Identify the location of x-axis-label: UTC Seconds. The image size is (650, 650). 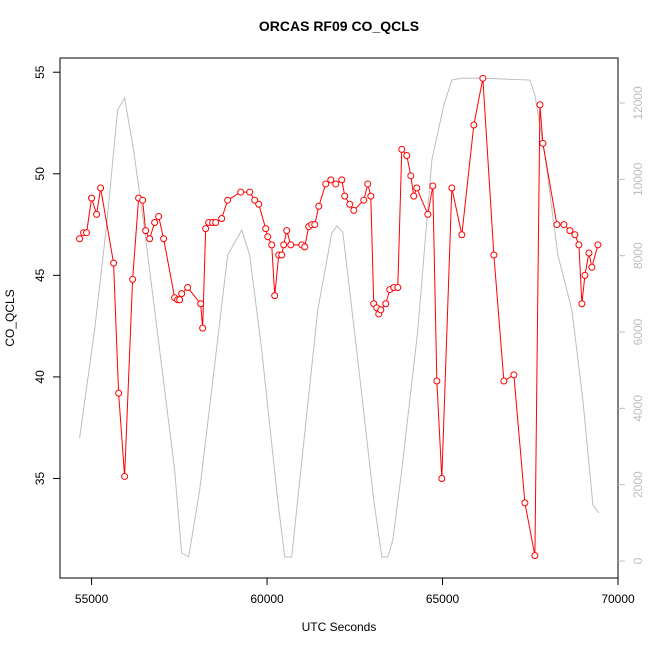
(339, 627).